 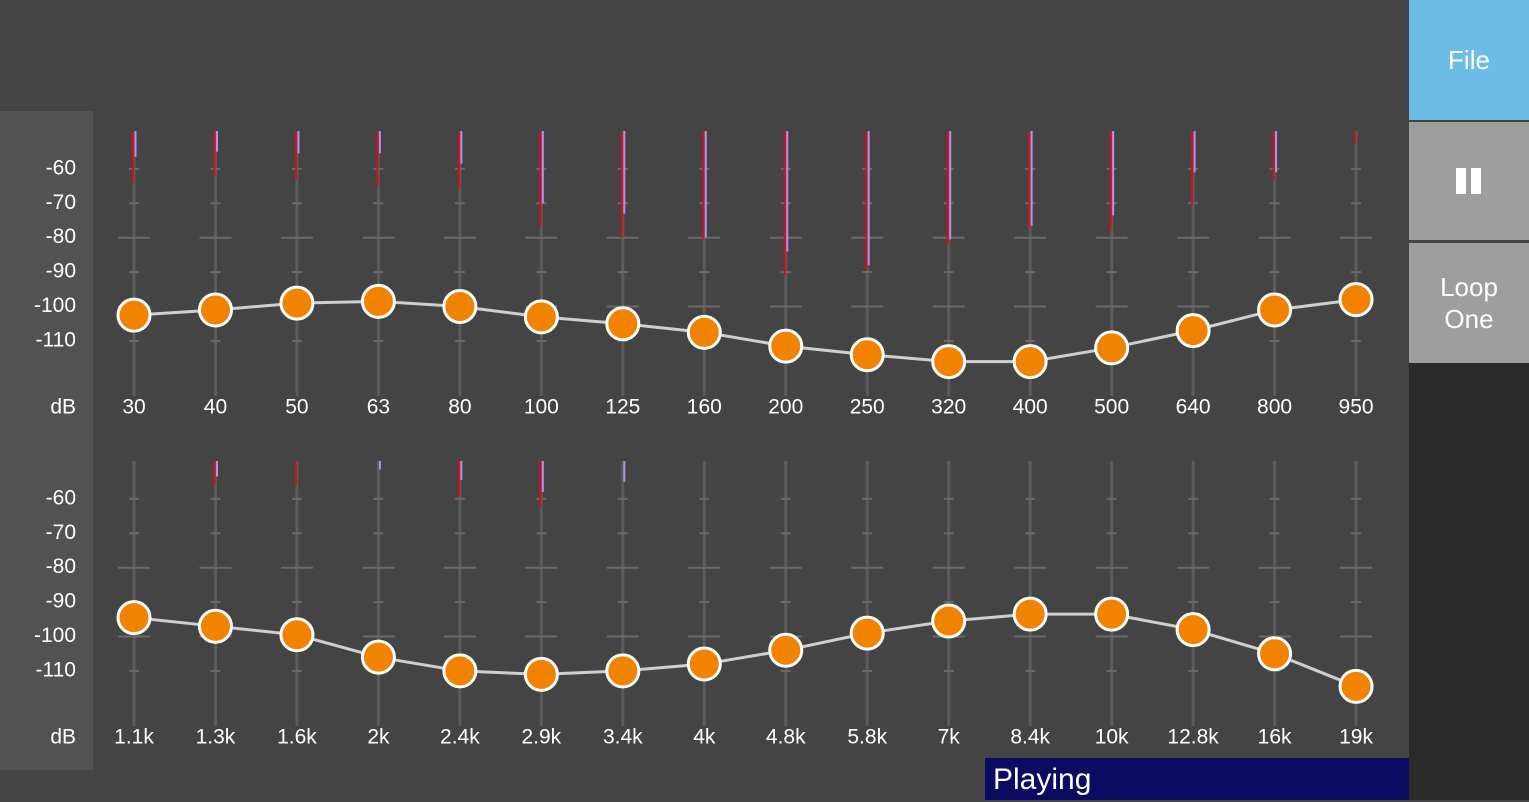 I want to click on status-bar: Playing, so click(x=1197, y=779).